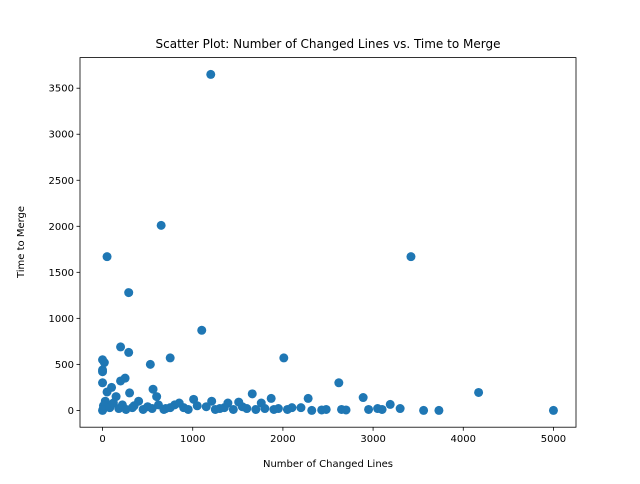 The width and height of the screenshot is (640, 484). I want to click on x-tick-label: 3000, so click(372, 439).